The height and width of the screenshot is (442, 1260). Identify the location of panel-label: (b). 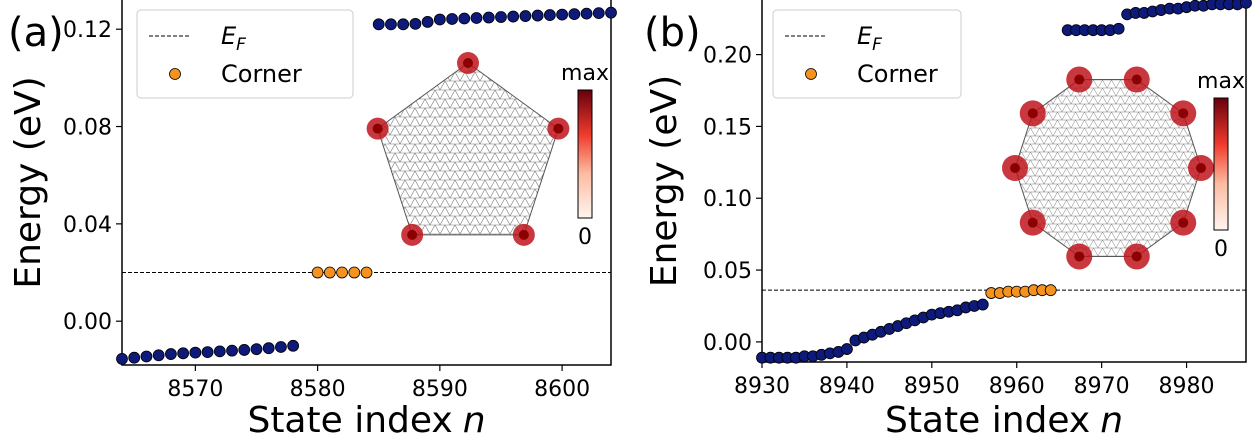
(672, 33).